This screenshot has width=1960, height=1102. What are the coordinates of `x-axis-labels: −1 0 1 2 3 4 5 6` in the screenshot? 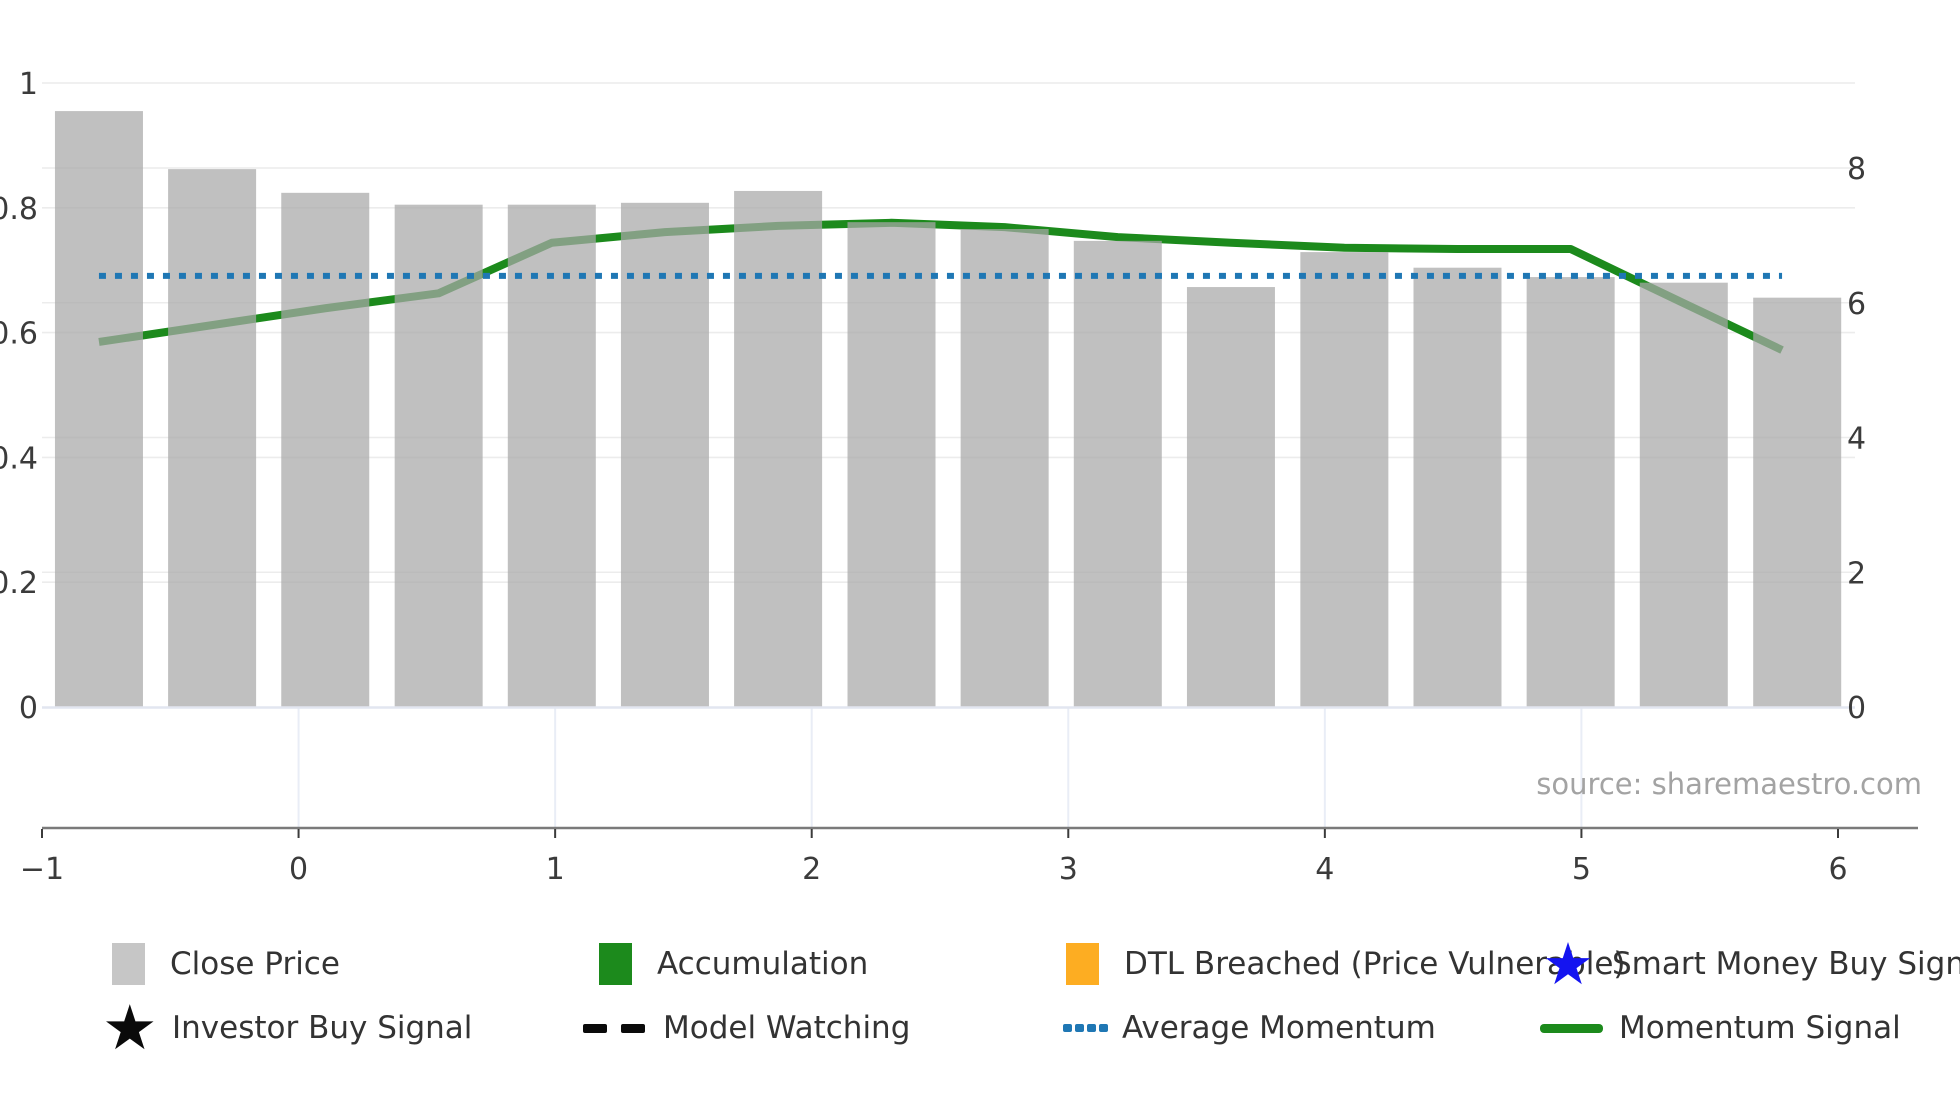 It's located at (934, 869).